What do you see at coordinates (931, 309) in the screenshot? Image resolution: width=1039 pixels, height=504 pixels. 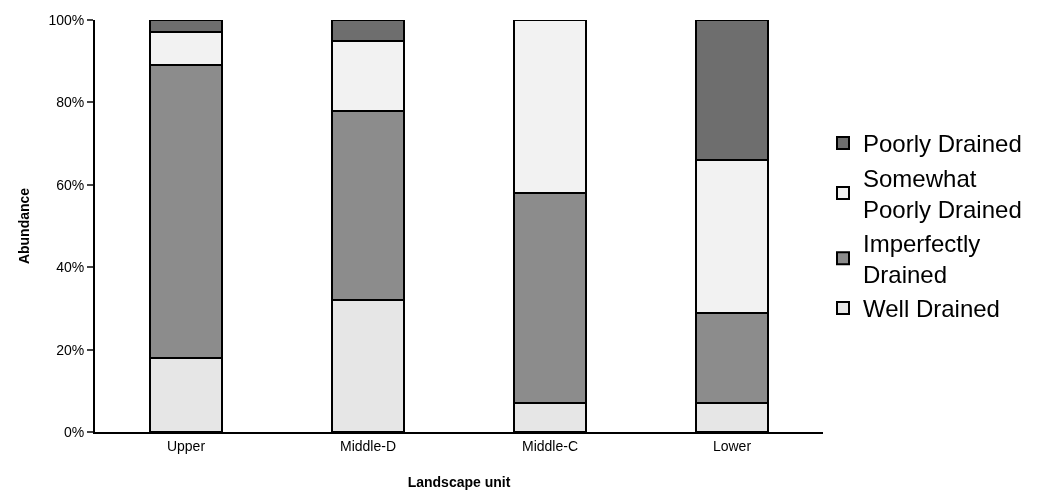 I see `legend-label: Well Drained` at bounding box center [931, 309].